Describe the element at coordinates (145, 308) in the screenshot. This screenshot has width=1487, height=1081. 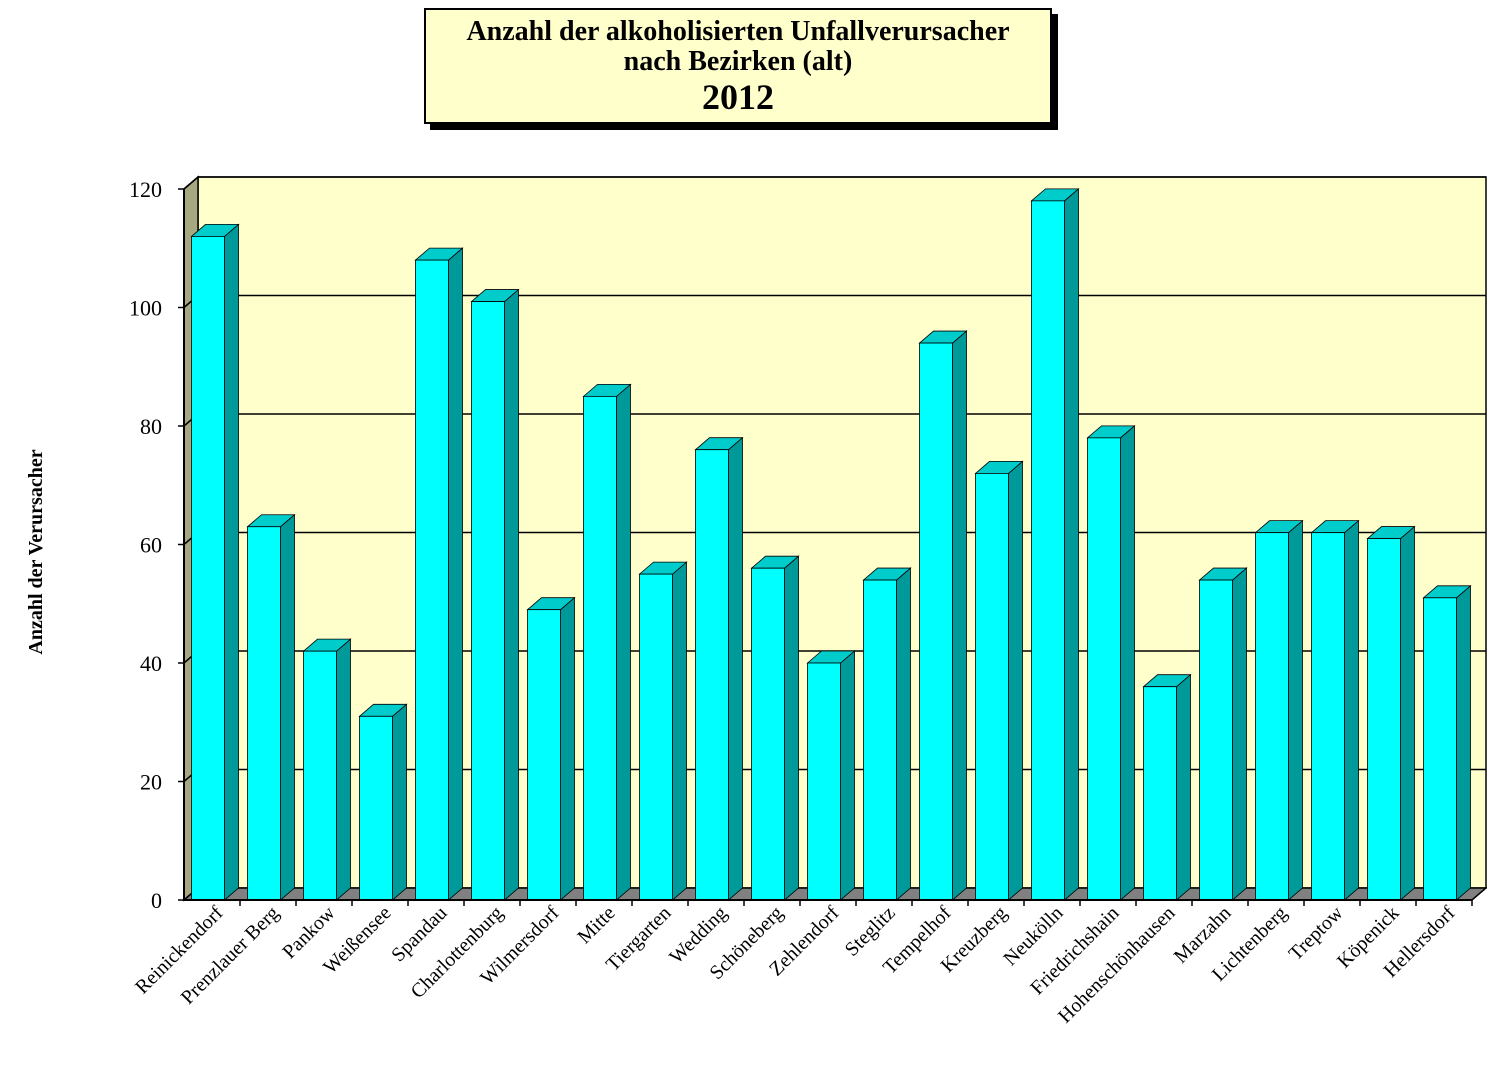
I see `y-tick-label: 100` at that location.